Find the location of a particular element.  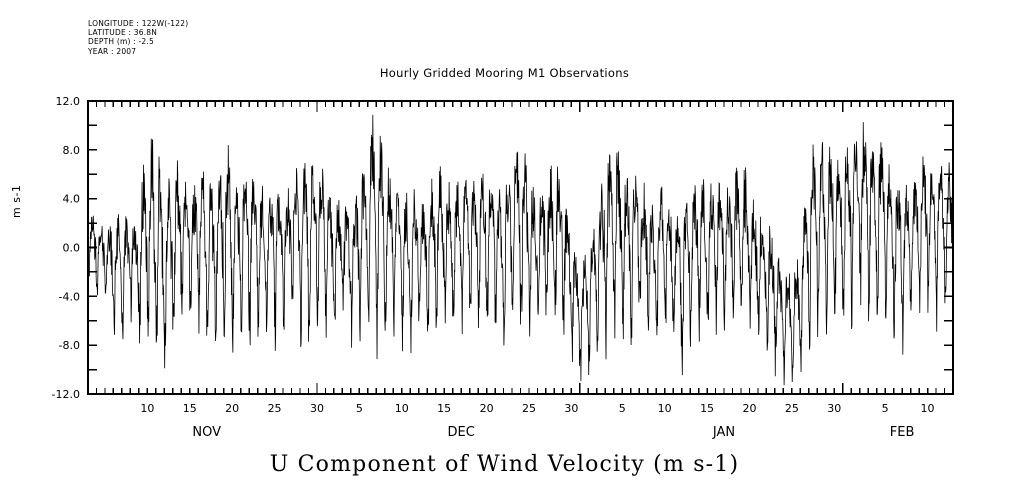

y-tick-label: 12.0 is located at coordinates (68, 101).